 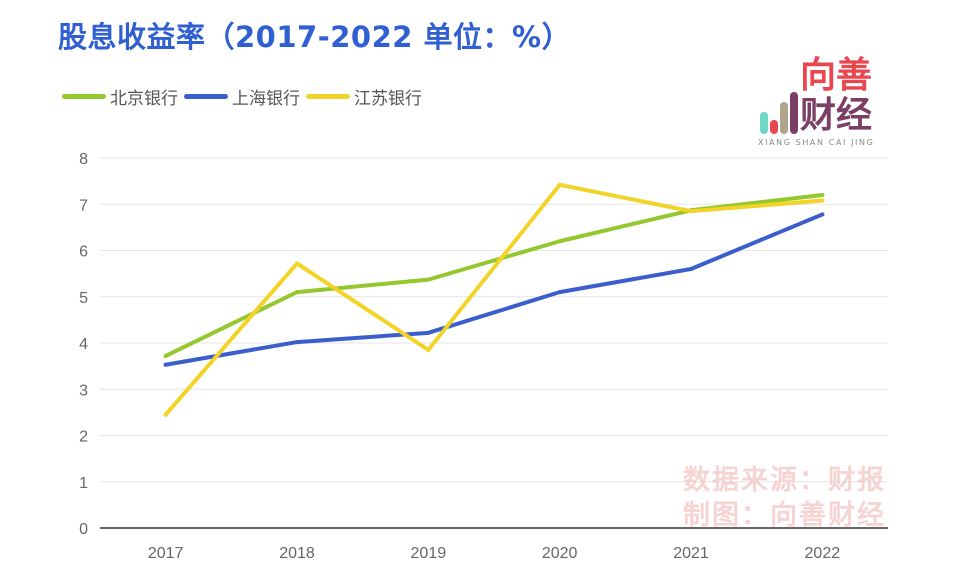 What do you see at coordinates (206, 96) in the screenshot?
I see `legend-swatch-shanghai-bank` at bounding box center [206, 96].